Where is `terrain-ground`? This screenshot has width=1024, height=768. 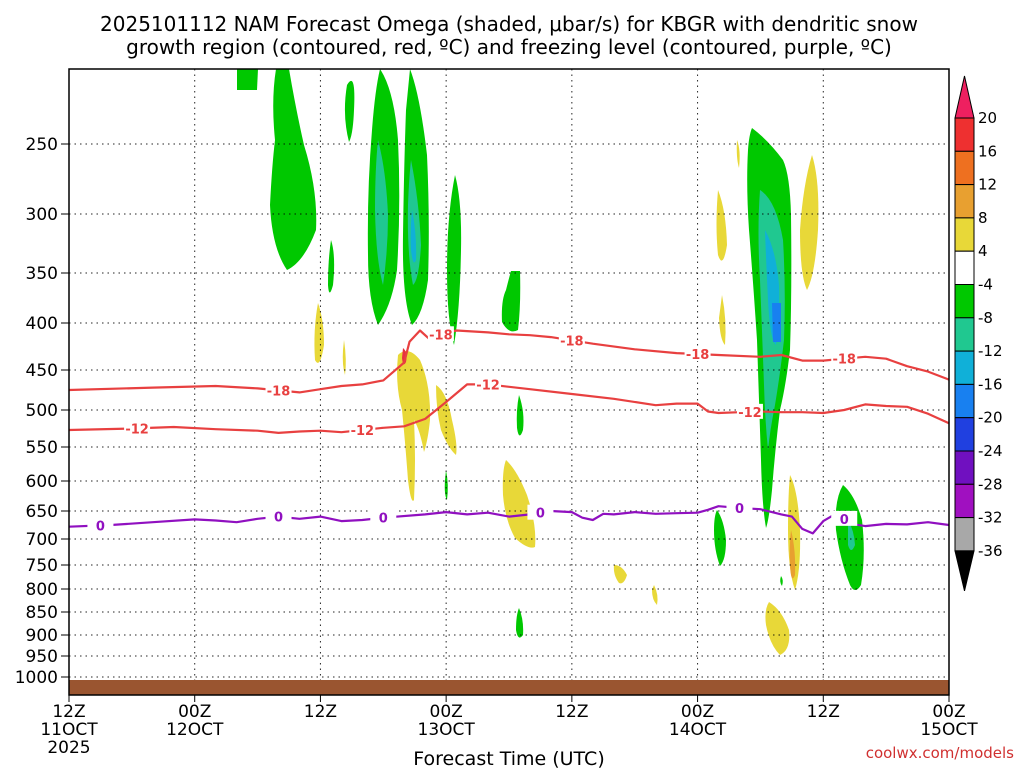
terrain-ground is located at coordinates (509, 687).